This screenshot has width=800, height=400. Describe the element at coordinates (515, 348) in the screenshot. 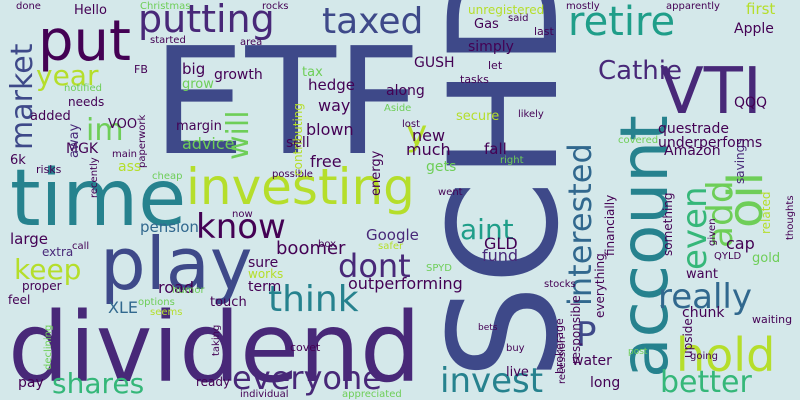

I see `word: buy` at that location.